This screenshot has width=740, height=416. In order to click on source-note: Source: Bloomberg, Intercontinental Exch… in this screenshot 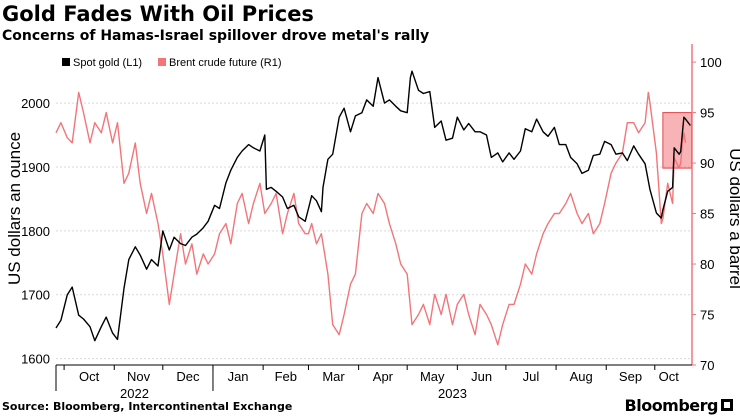, I will do `click(147, 406)`.